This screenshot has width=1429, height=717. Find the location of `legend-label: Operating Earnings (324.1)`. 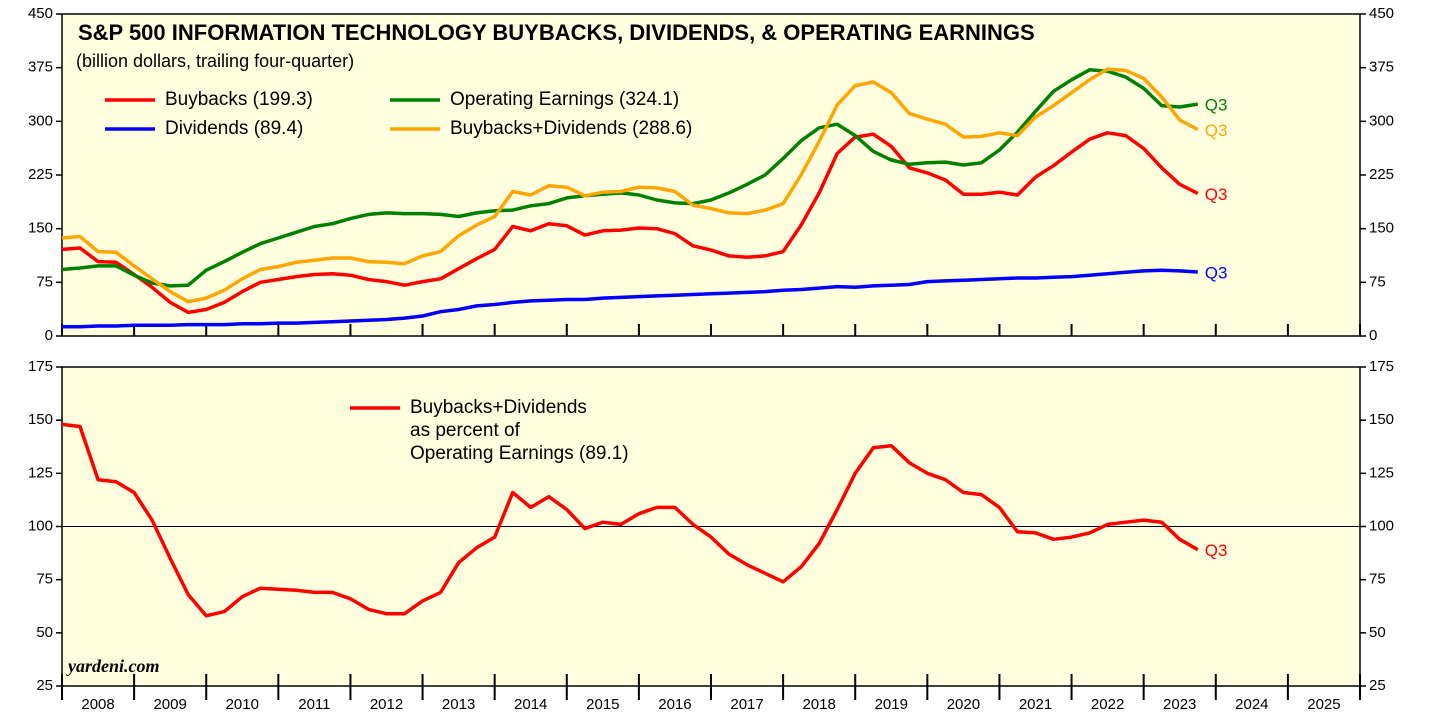

legend-label: Operating Earnings (324.1) is located at coordinates (564, 99).